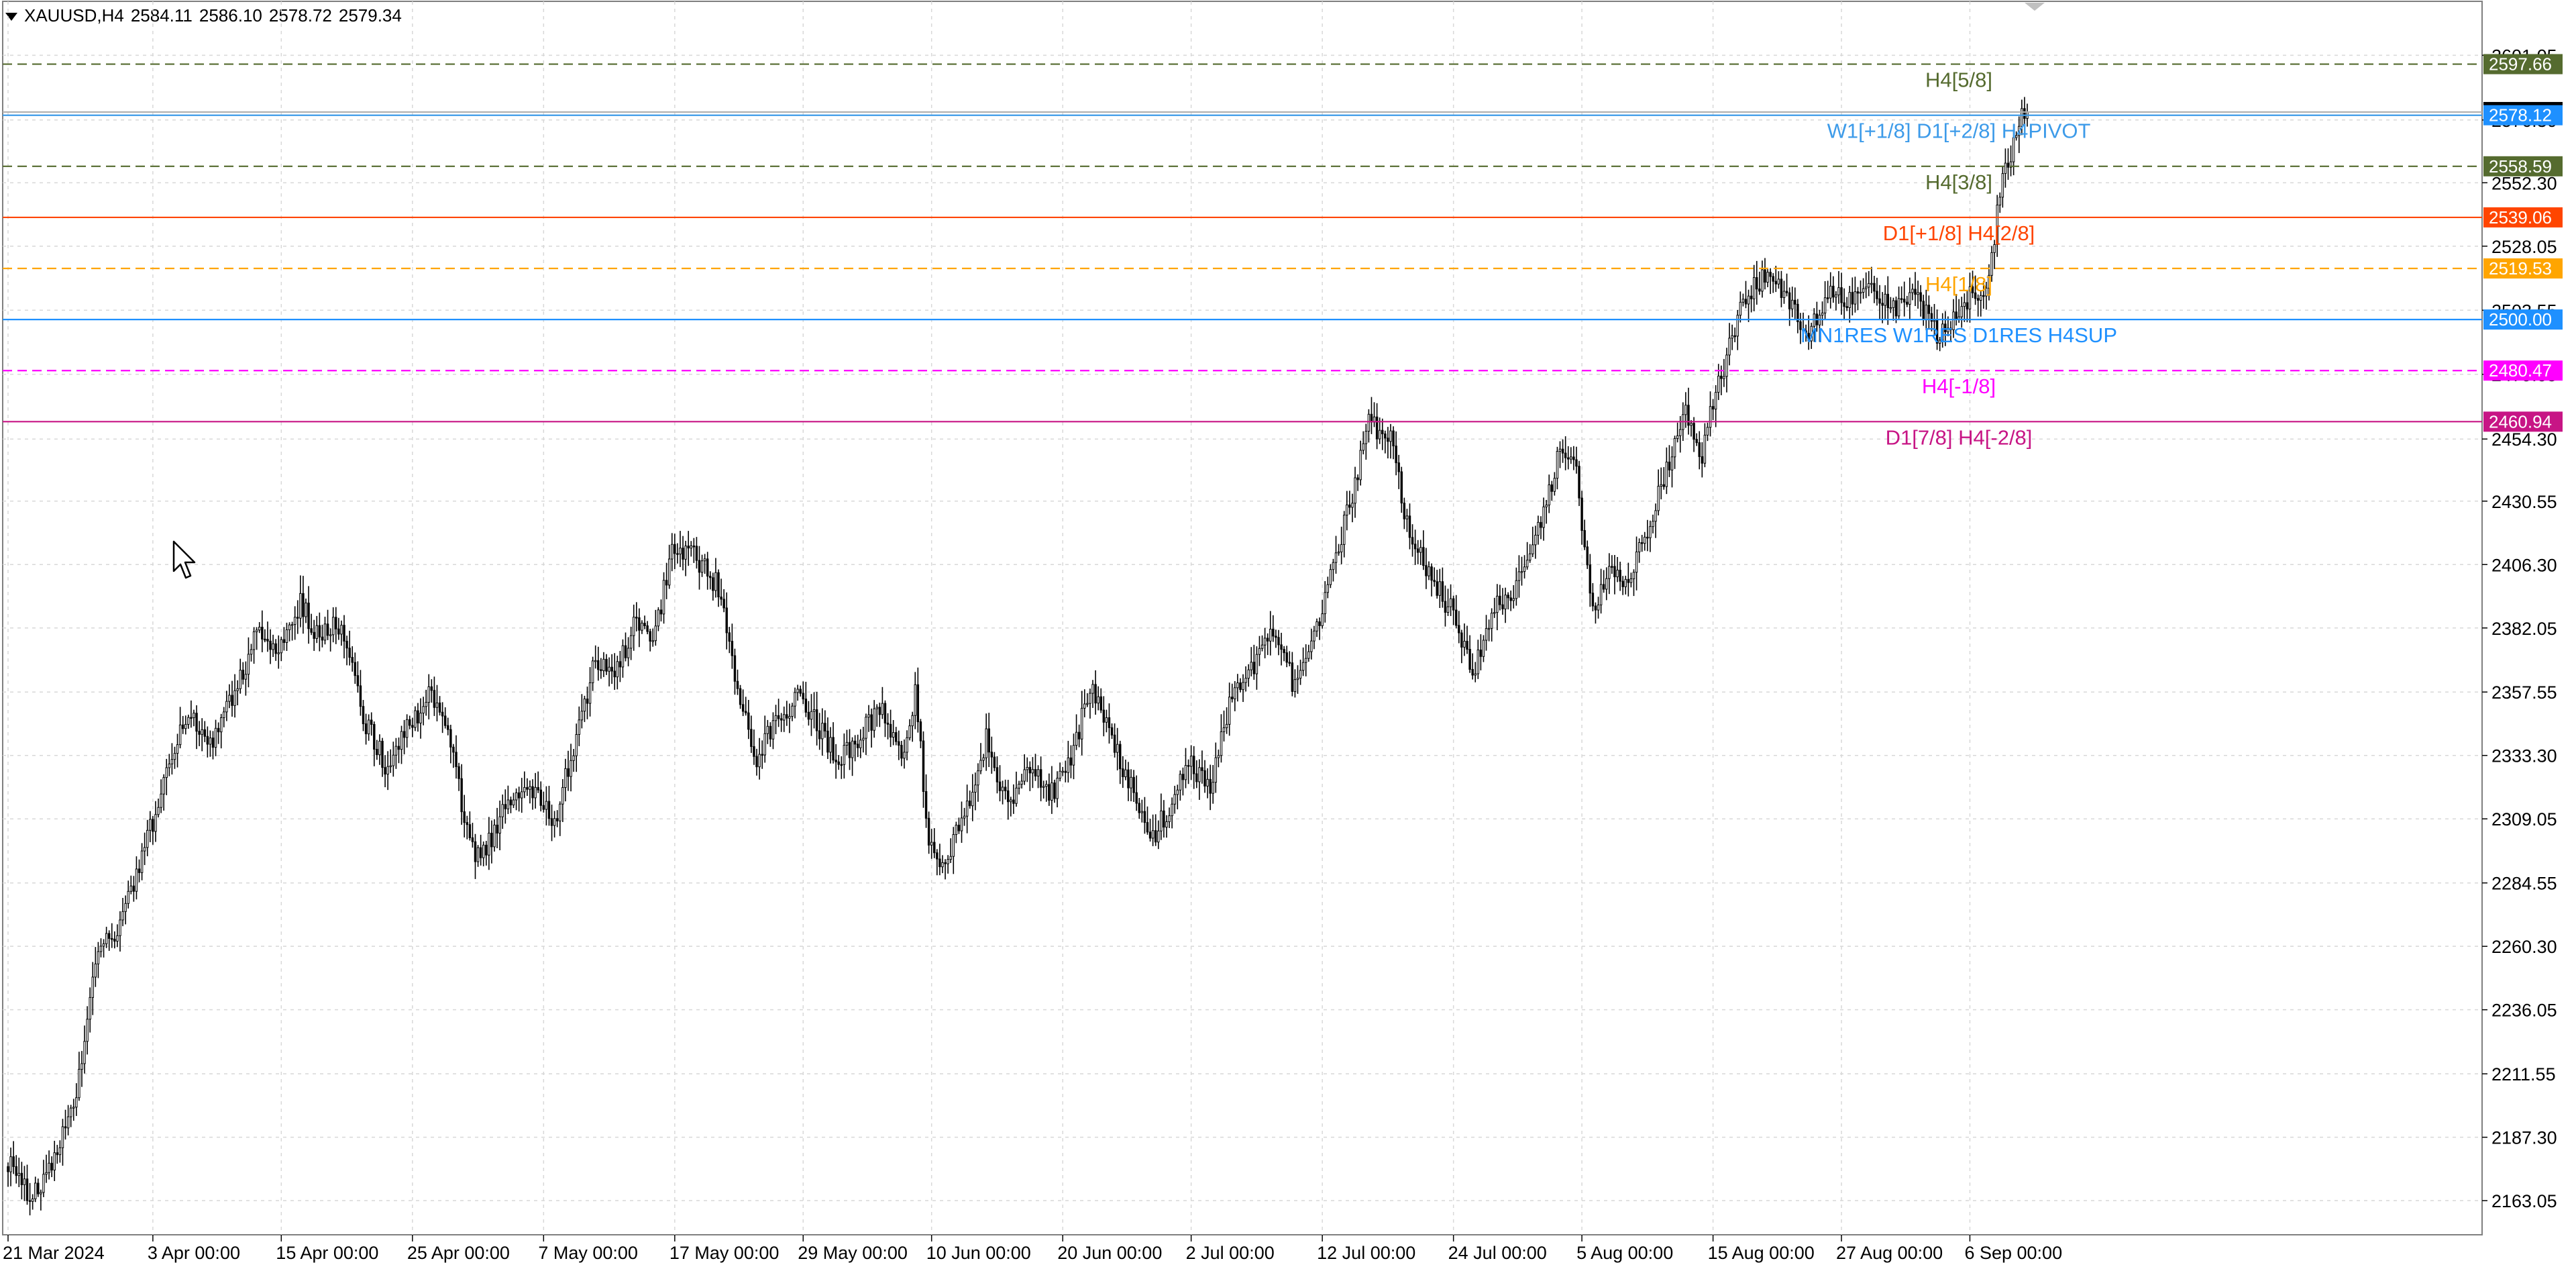 The height and width of the screenshot is (1269, 2576). Describe the element at coordinates (1958, 284) in the screenshot. I see `level-label: H4[1/8]` at that location.